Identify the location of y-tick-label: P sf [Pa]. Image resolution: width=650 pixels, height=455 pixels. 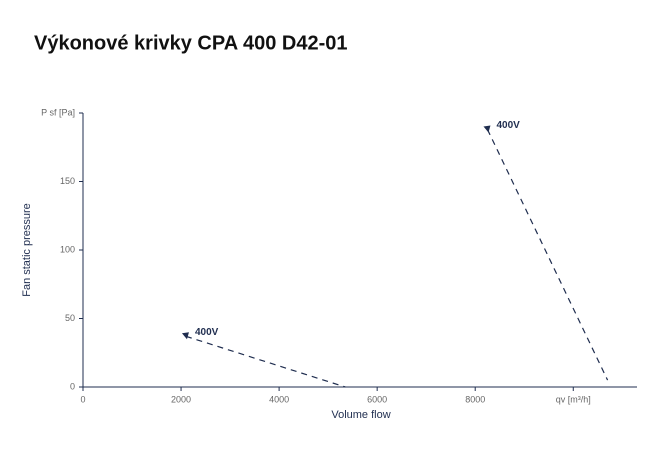
(58, 112).